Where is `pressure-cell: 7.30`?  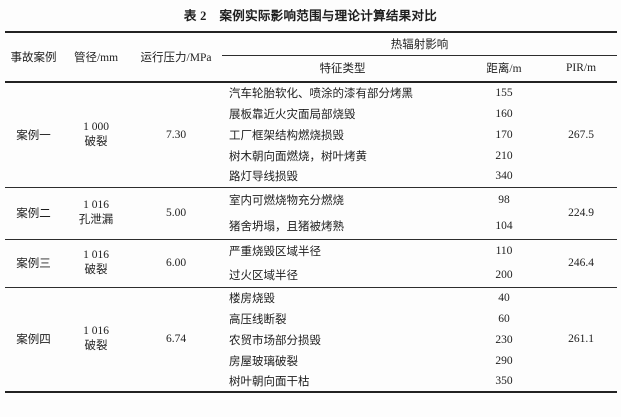
pressure-cell: 7.30 is located at coordinates (176, 134).